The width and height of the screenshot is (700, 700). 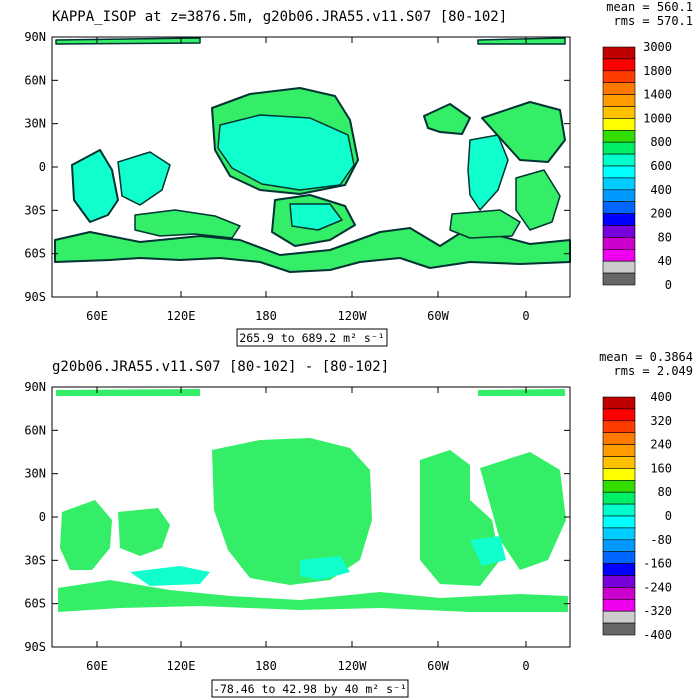 What do you see at coordinates (657, 587) in the screenshot?
I see `colorbar-label: -240` at bounding box center [657, 587].